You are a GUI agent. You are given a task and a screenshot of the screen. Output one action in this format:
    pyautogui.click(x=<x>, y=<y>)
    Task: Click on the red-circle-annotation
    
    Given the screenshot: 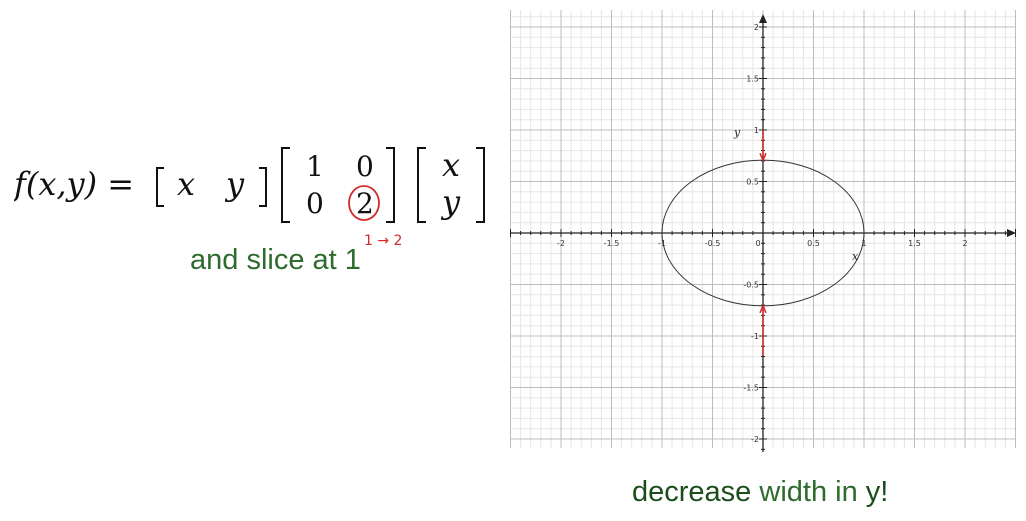 What is the action you would take?
    pyautogui.click(x=364, y=203)
    